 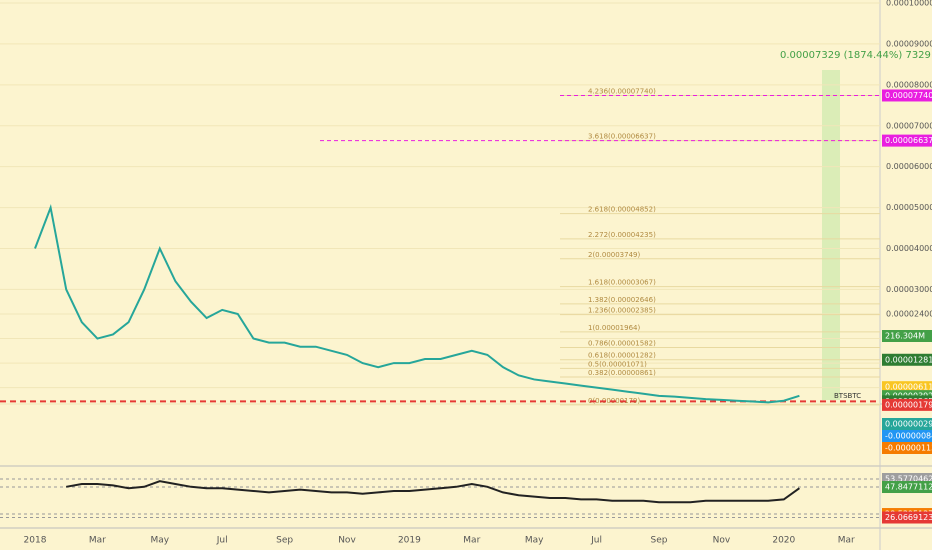 What do you see at coordinates (783, 541) in the screenshot?
I see `x-tick-label: 2020` at bounding box center [783, 541].